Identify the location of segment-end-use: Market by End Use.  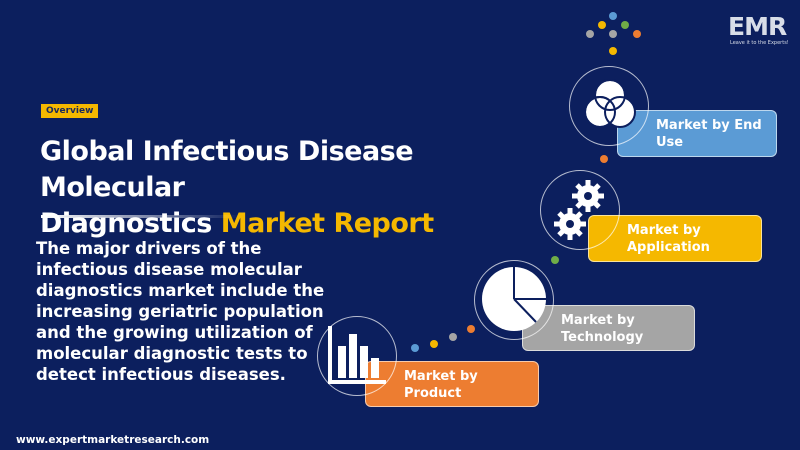
(697, 133).